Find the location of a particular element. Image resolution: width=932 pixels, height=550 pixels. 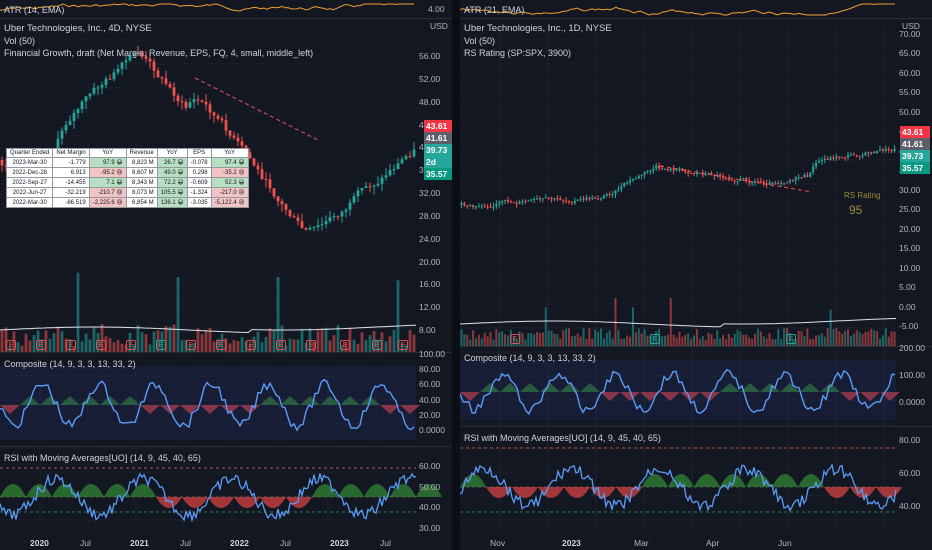

table-cell: -14.455 is located at coordinates (71, 182).